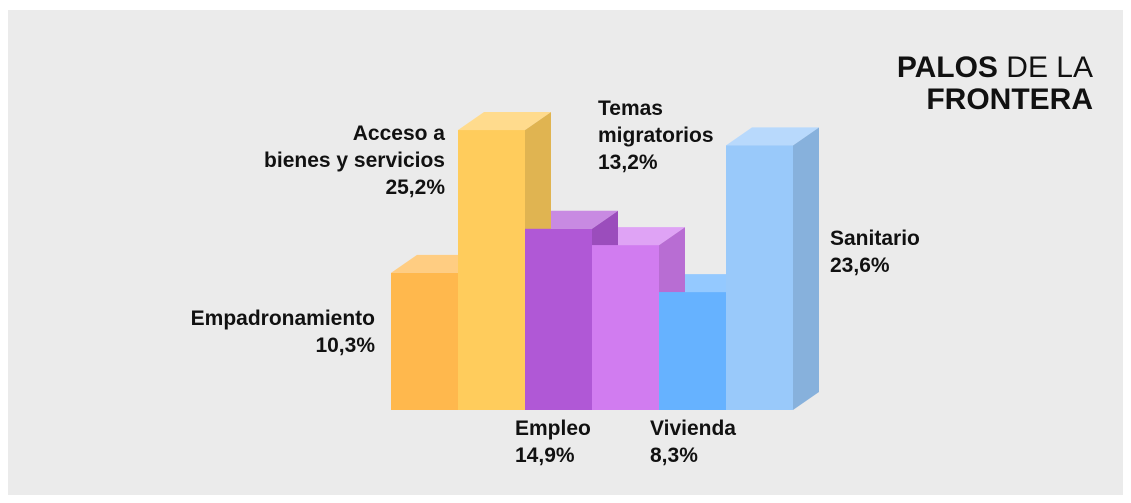  Describe the element at coordinates (545, 455) in the screenshot. I see `value-label: 14,9%` at that location.